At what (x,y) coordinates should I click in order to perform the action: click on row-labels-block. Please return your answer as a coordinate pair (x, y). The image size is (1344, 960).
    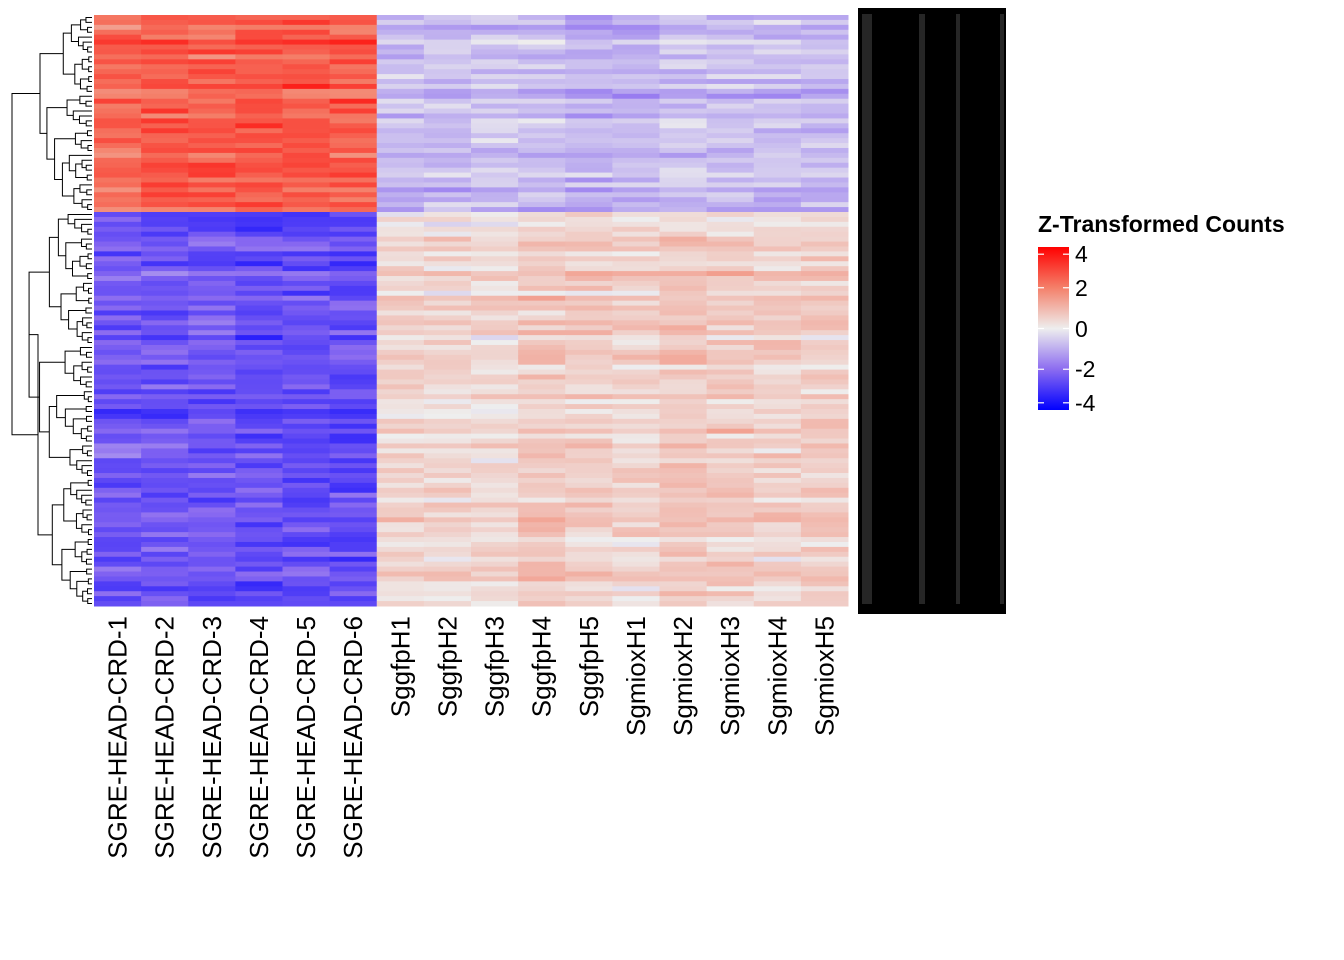
    Looking at the image, I should click on (932, 311).